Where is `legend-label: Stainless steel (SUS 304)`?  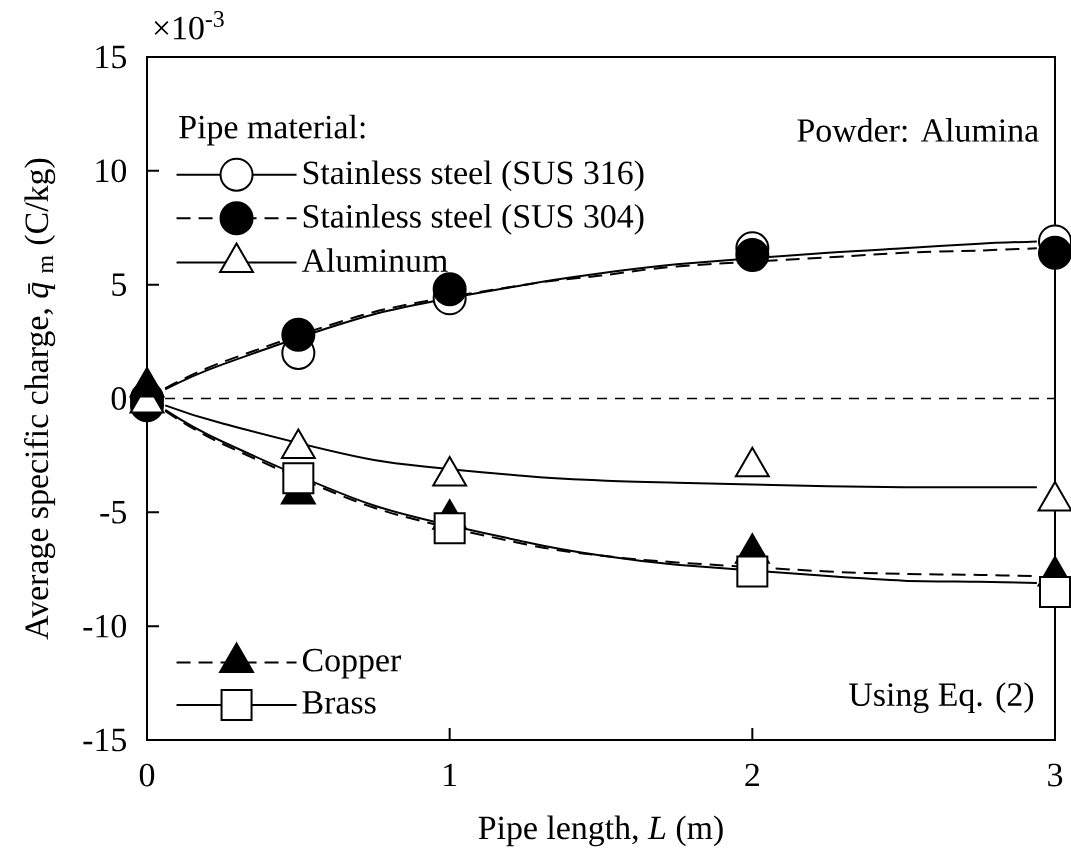
legend-label: Stainless steel (SUS 304) is located at coordinates (473, 219).